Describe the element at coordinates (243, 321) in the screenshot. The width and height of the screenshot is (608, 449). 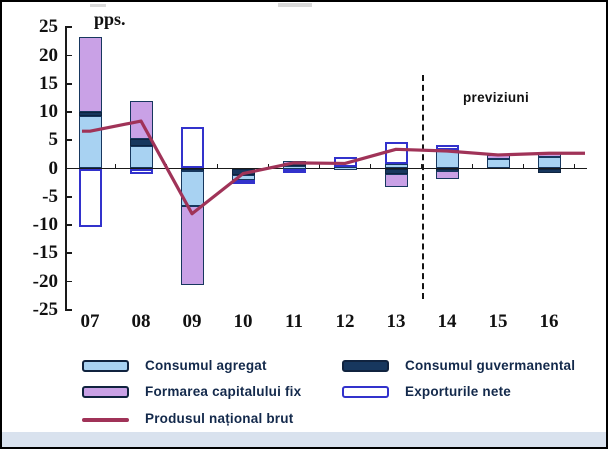
I see `x-axis-tick-label: 10` at that location.